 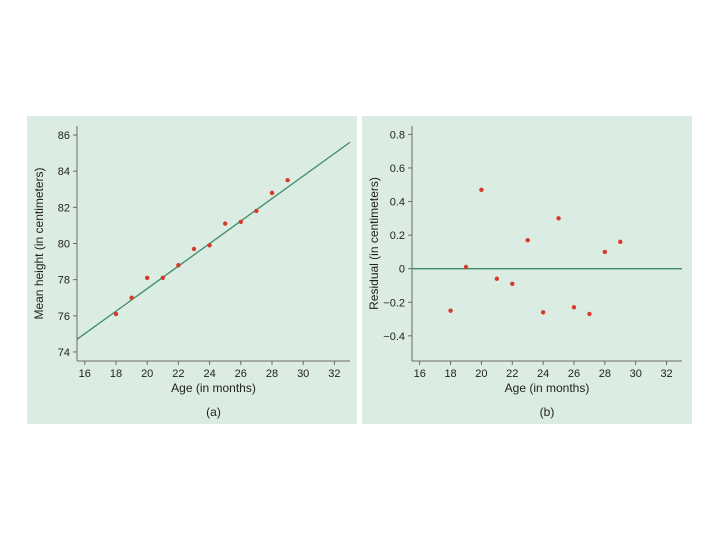 What do you see at coordinates (547, 412) in the screenshot?
I see `panel-label: (b)` at bounding box center [547, 412].